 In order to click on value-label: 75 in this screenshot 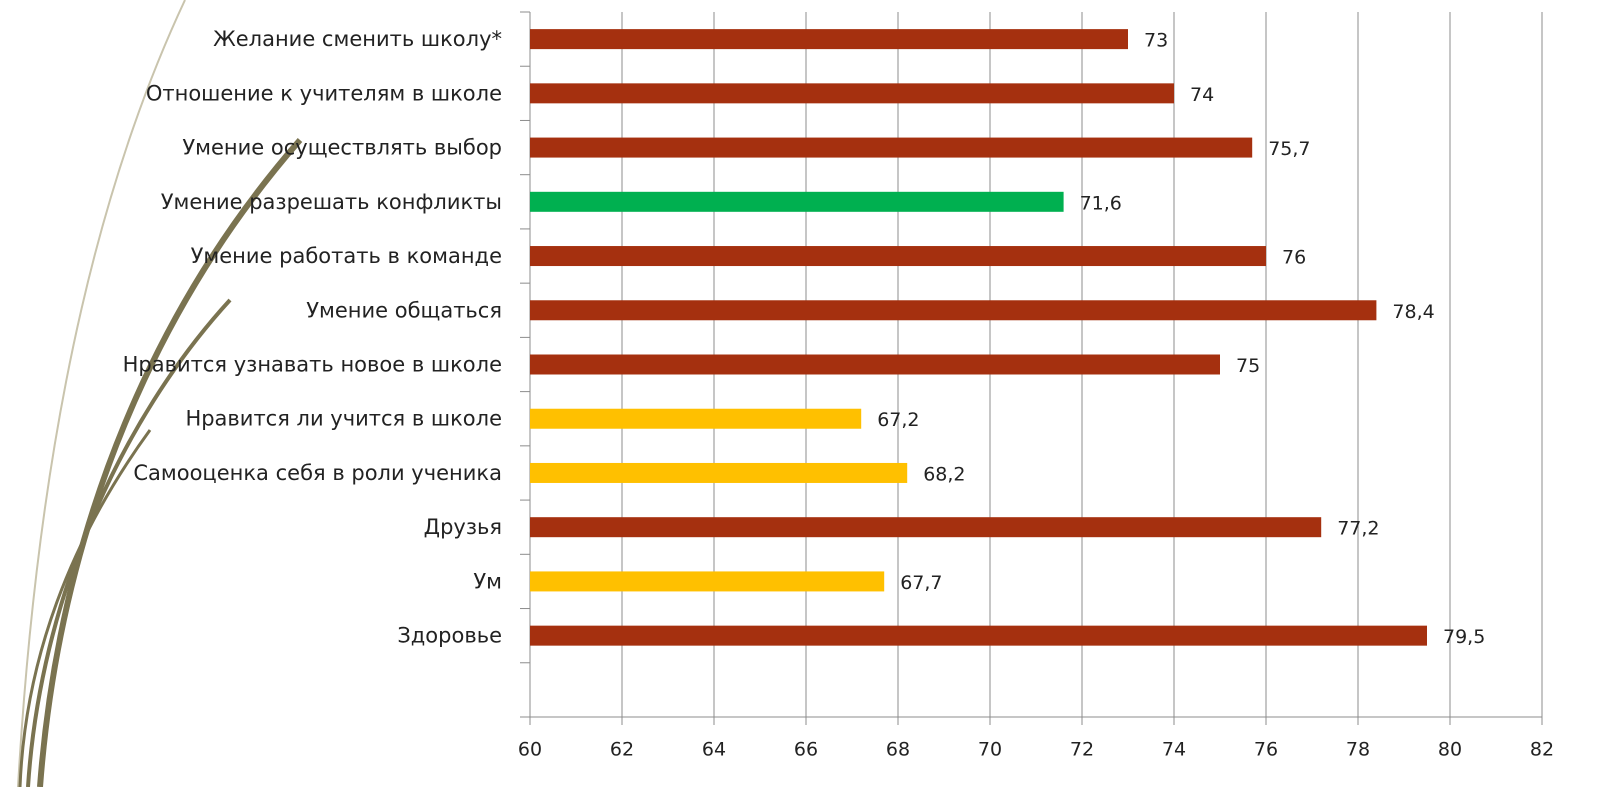, I will do `click(1248, 366)`.